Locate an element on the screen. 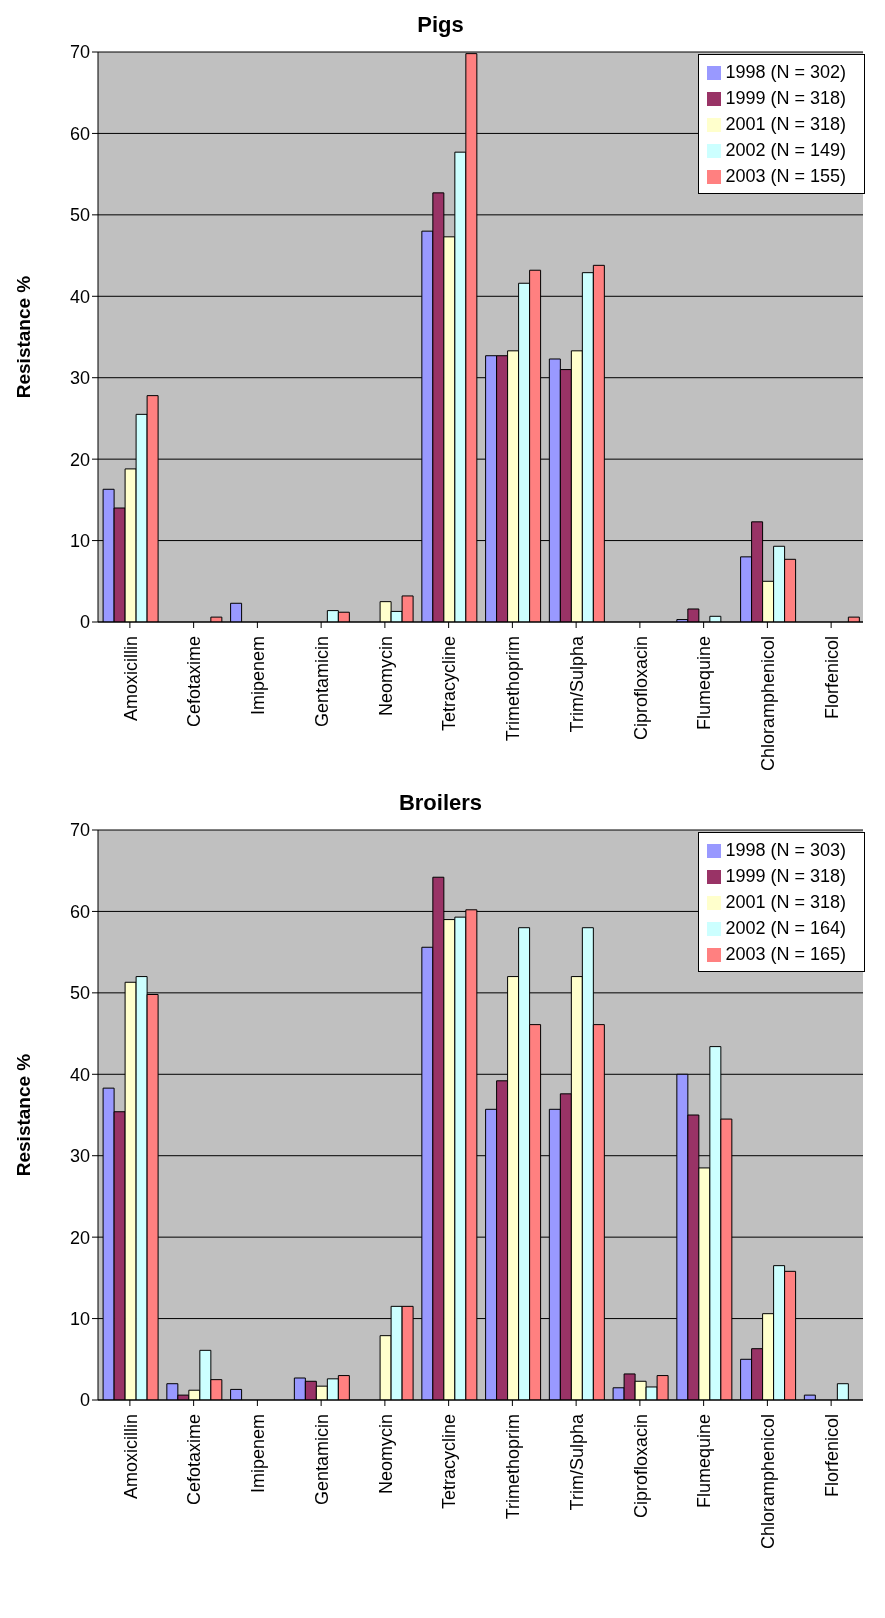  legend-label: 2003 (N = 165) is located at coordinates (785, 954).